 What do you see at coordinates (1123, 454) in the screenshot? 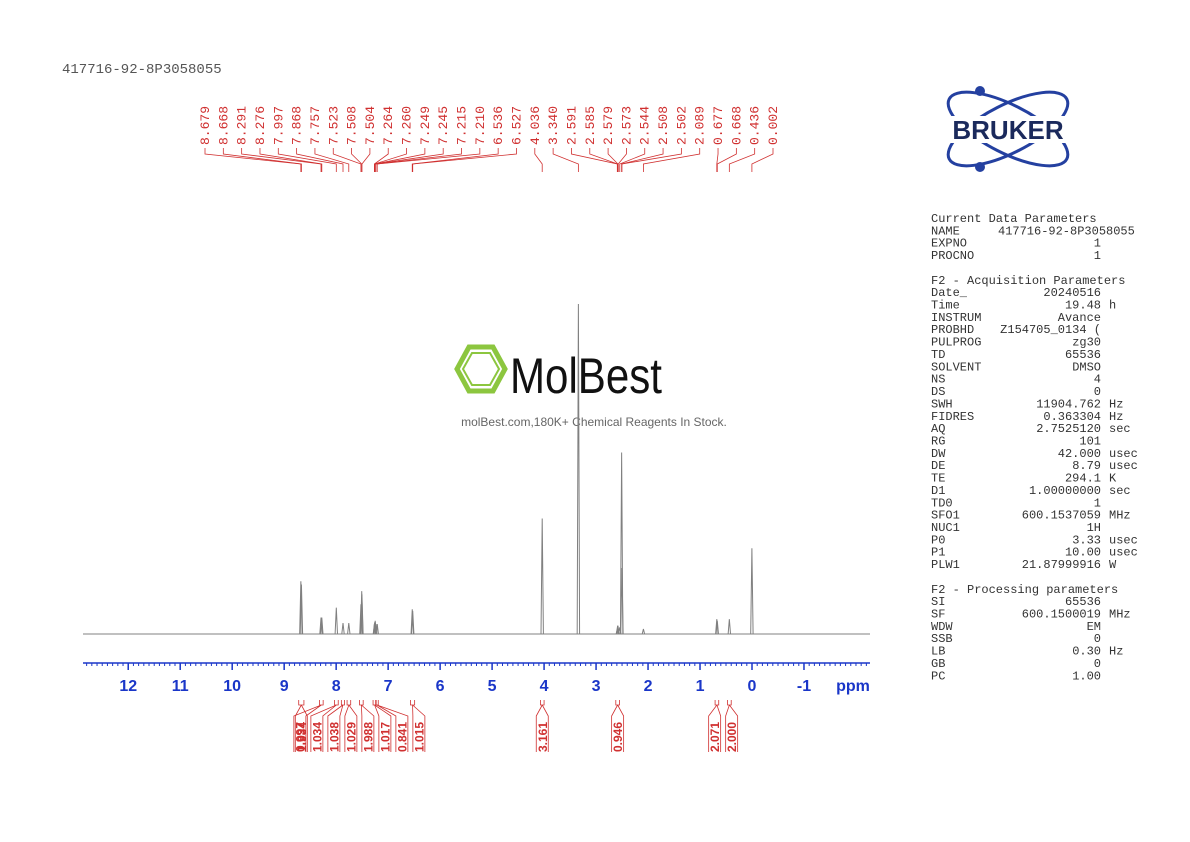
I see `parameter-unit: usec` at bounding box center [1123, 454].